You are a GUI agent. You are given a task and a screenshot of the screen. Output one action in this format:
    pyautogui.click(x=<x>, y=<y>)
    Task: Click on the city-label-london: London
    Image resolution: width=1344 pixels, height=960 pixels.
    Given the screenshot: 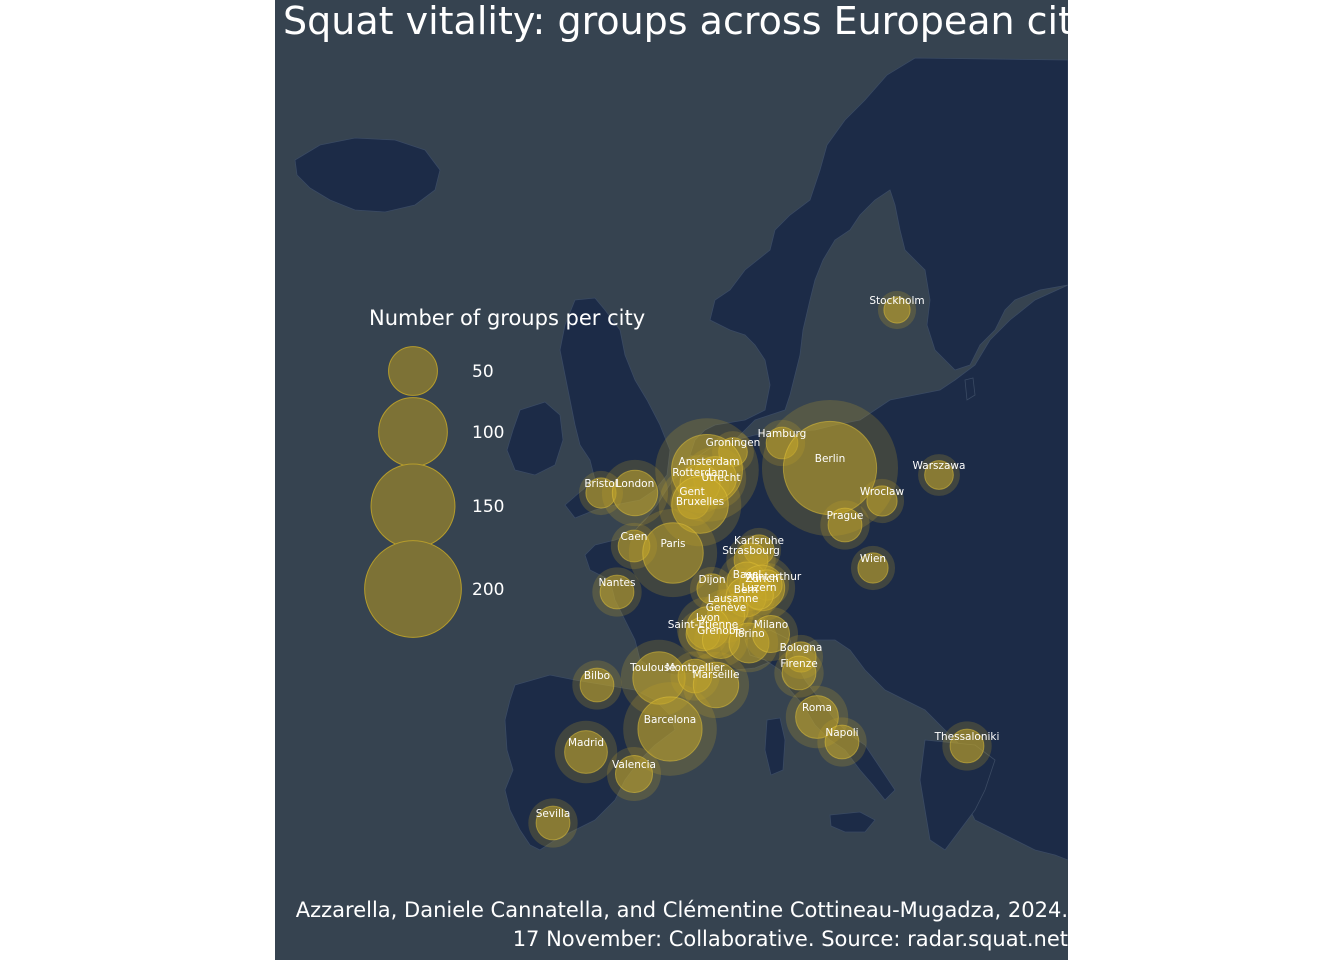 What is the action you would take?
    pyautogui.click(x=635, y=484)
    